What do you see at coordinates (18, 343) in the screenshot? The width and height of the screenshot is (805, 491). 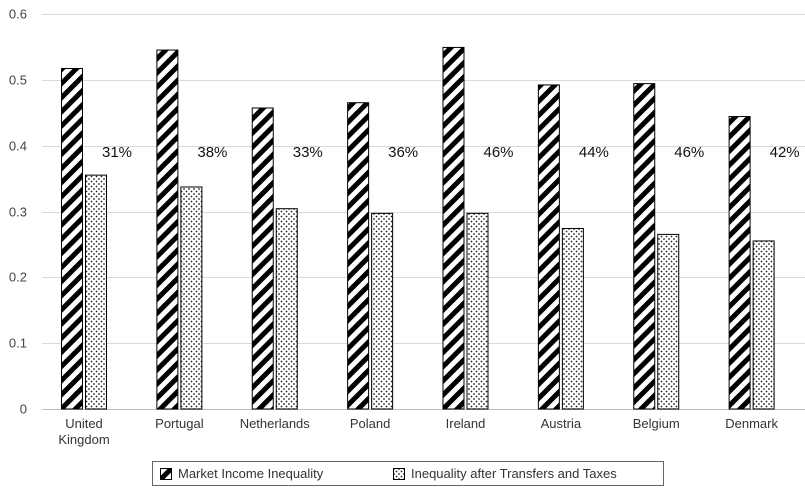 I see `y-tick-label: 0.1` at bounding box center [18, 343].